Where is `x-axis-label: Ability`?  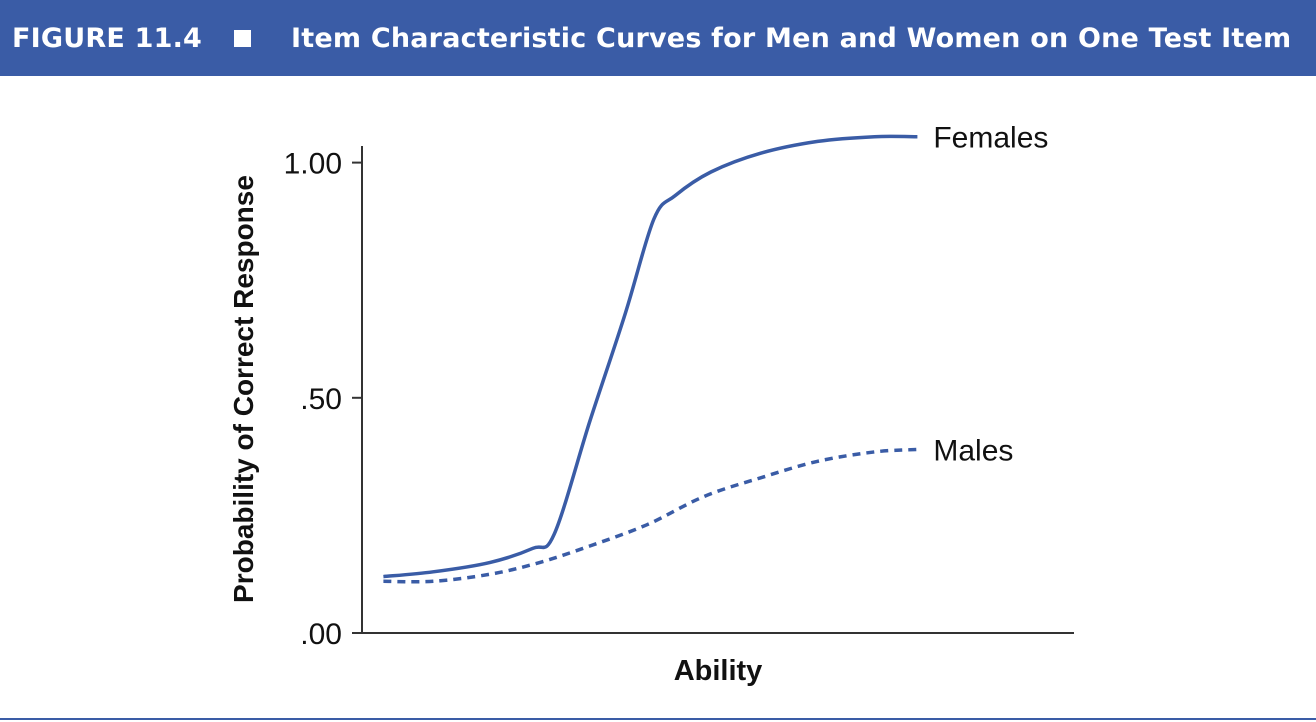 x-axis-label: Ability is located at coordinates (718, 671).